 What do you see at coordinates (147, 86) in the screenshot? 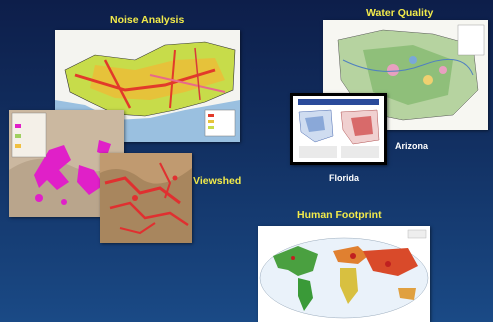
I see `noise-analysis-map` at bounding box center [147, 86].